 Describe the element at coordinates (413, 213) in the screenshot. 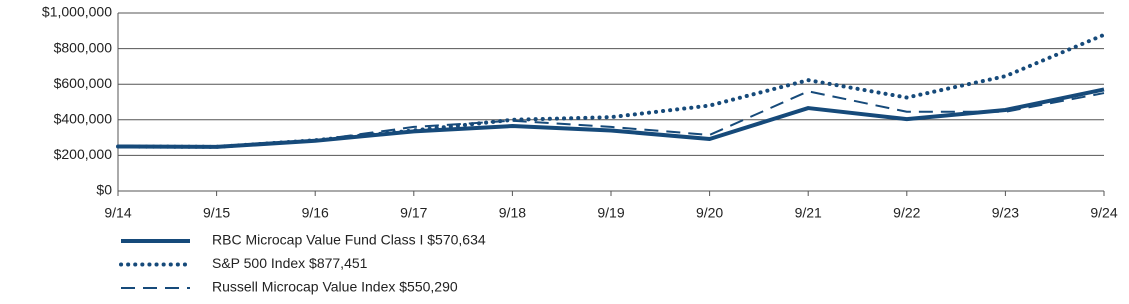

I see `x-tick-label: 9/17` at that location.